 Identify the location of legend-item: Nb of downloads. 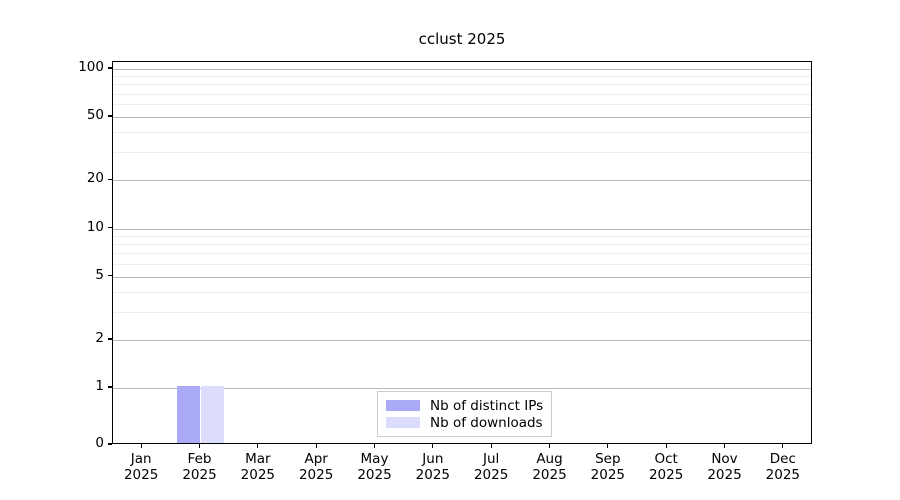
(464, 422).